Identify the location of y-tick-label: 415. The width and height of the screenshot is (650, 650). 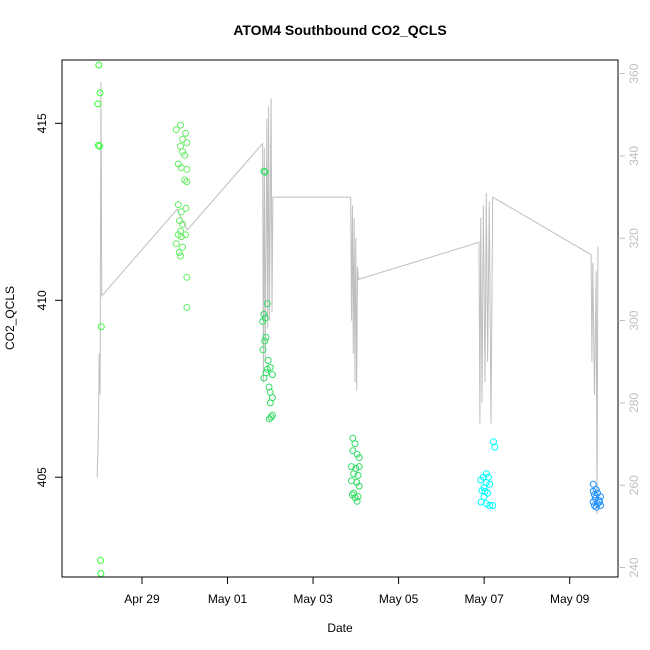
(42, 123).